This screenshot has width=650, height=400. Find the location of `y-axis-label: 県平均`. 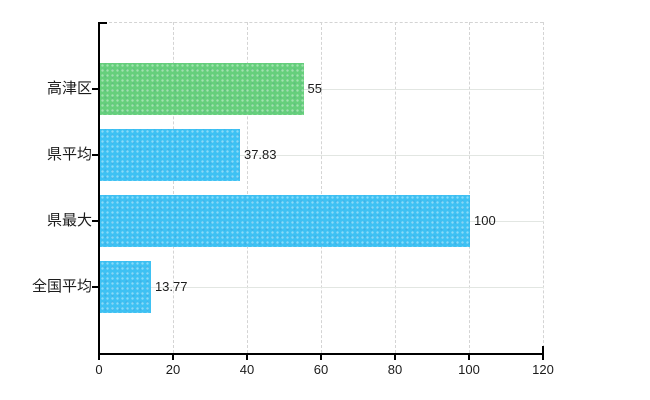

y-axis-label: 県平均 is located at coordinates (69, 154).